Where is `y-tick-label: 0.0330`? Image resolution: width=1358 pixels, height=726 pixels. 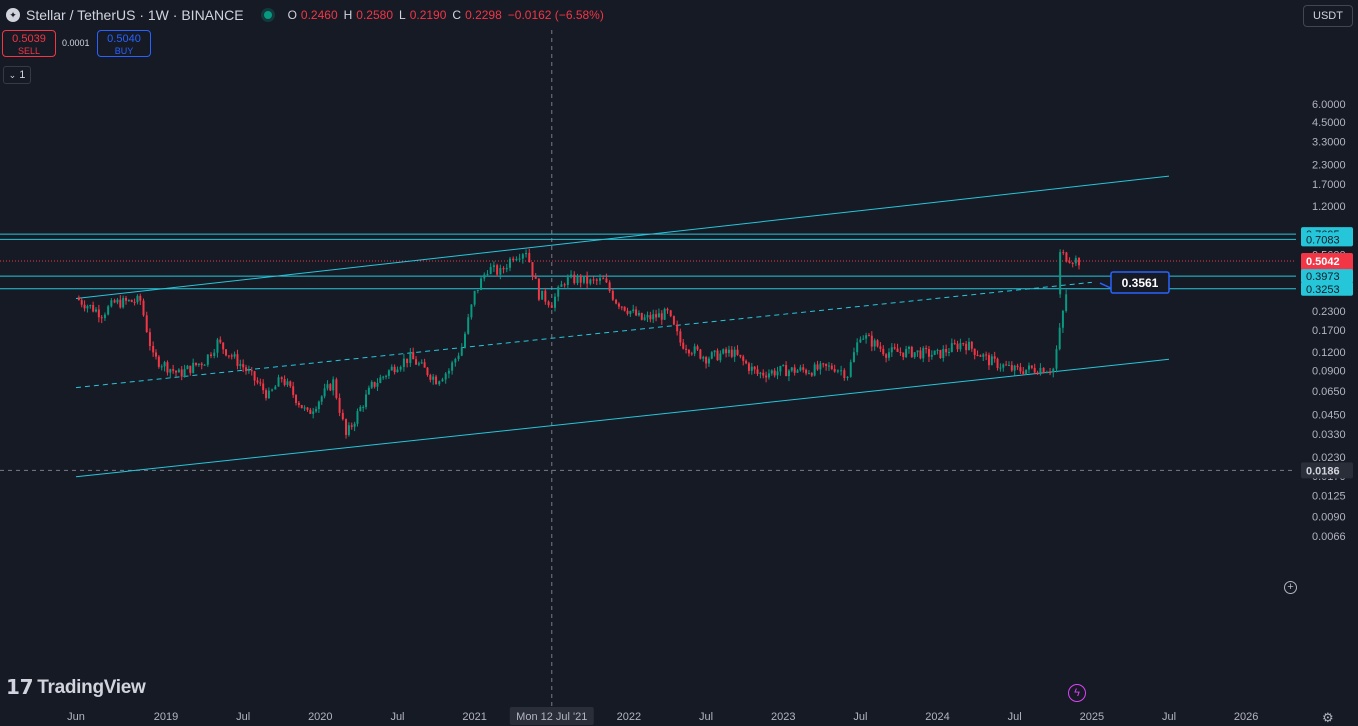
y-tick-label: 0.0330 is located at coordinates (1329, 435).